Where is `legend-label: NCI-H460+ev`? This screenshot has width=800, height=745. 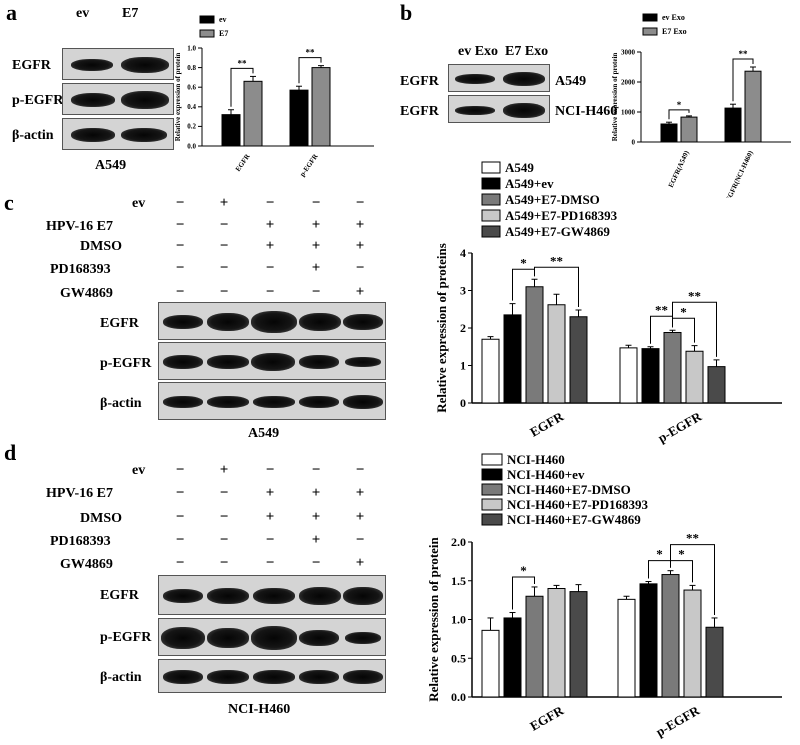
legend-label: NCI-H460+ev is located at coordinates (546, 474).